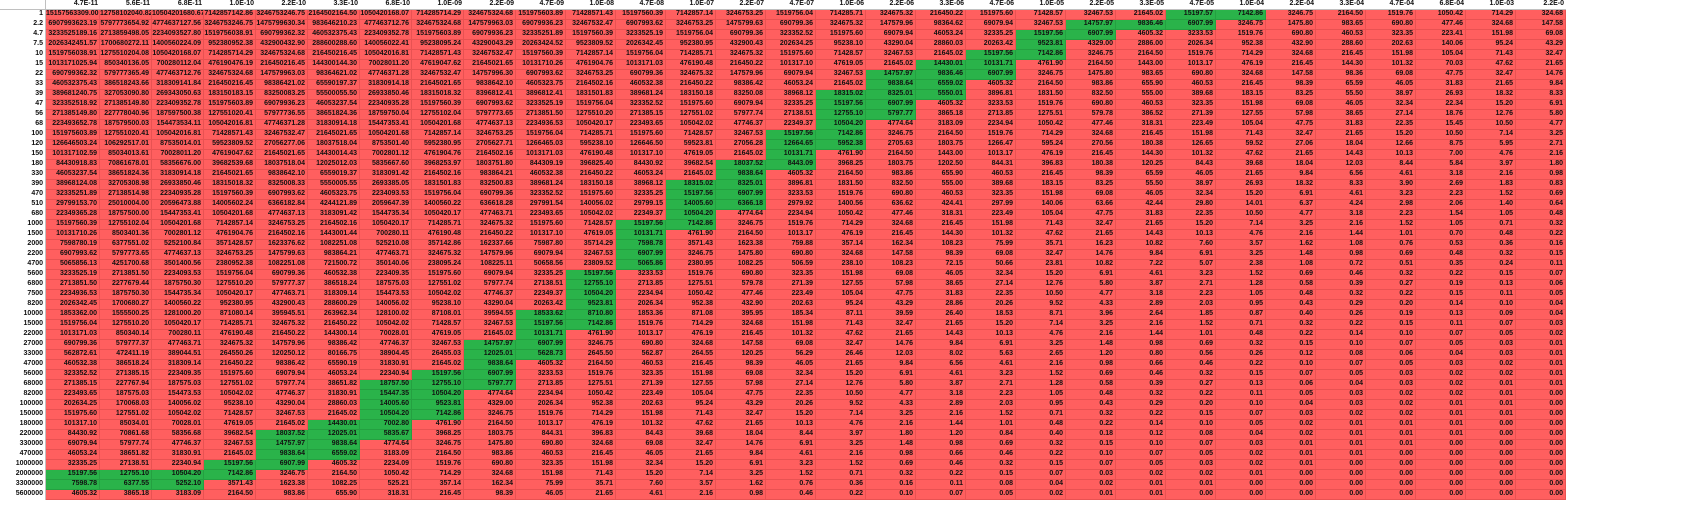  Describe the element at coordinates (73, 495) in the screenshot. I see `data-cell: 4605.32` at that location.